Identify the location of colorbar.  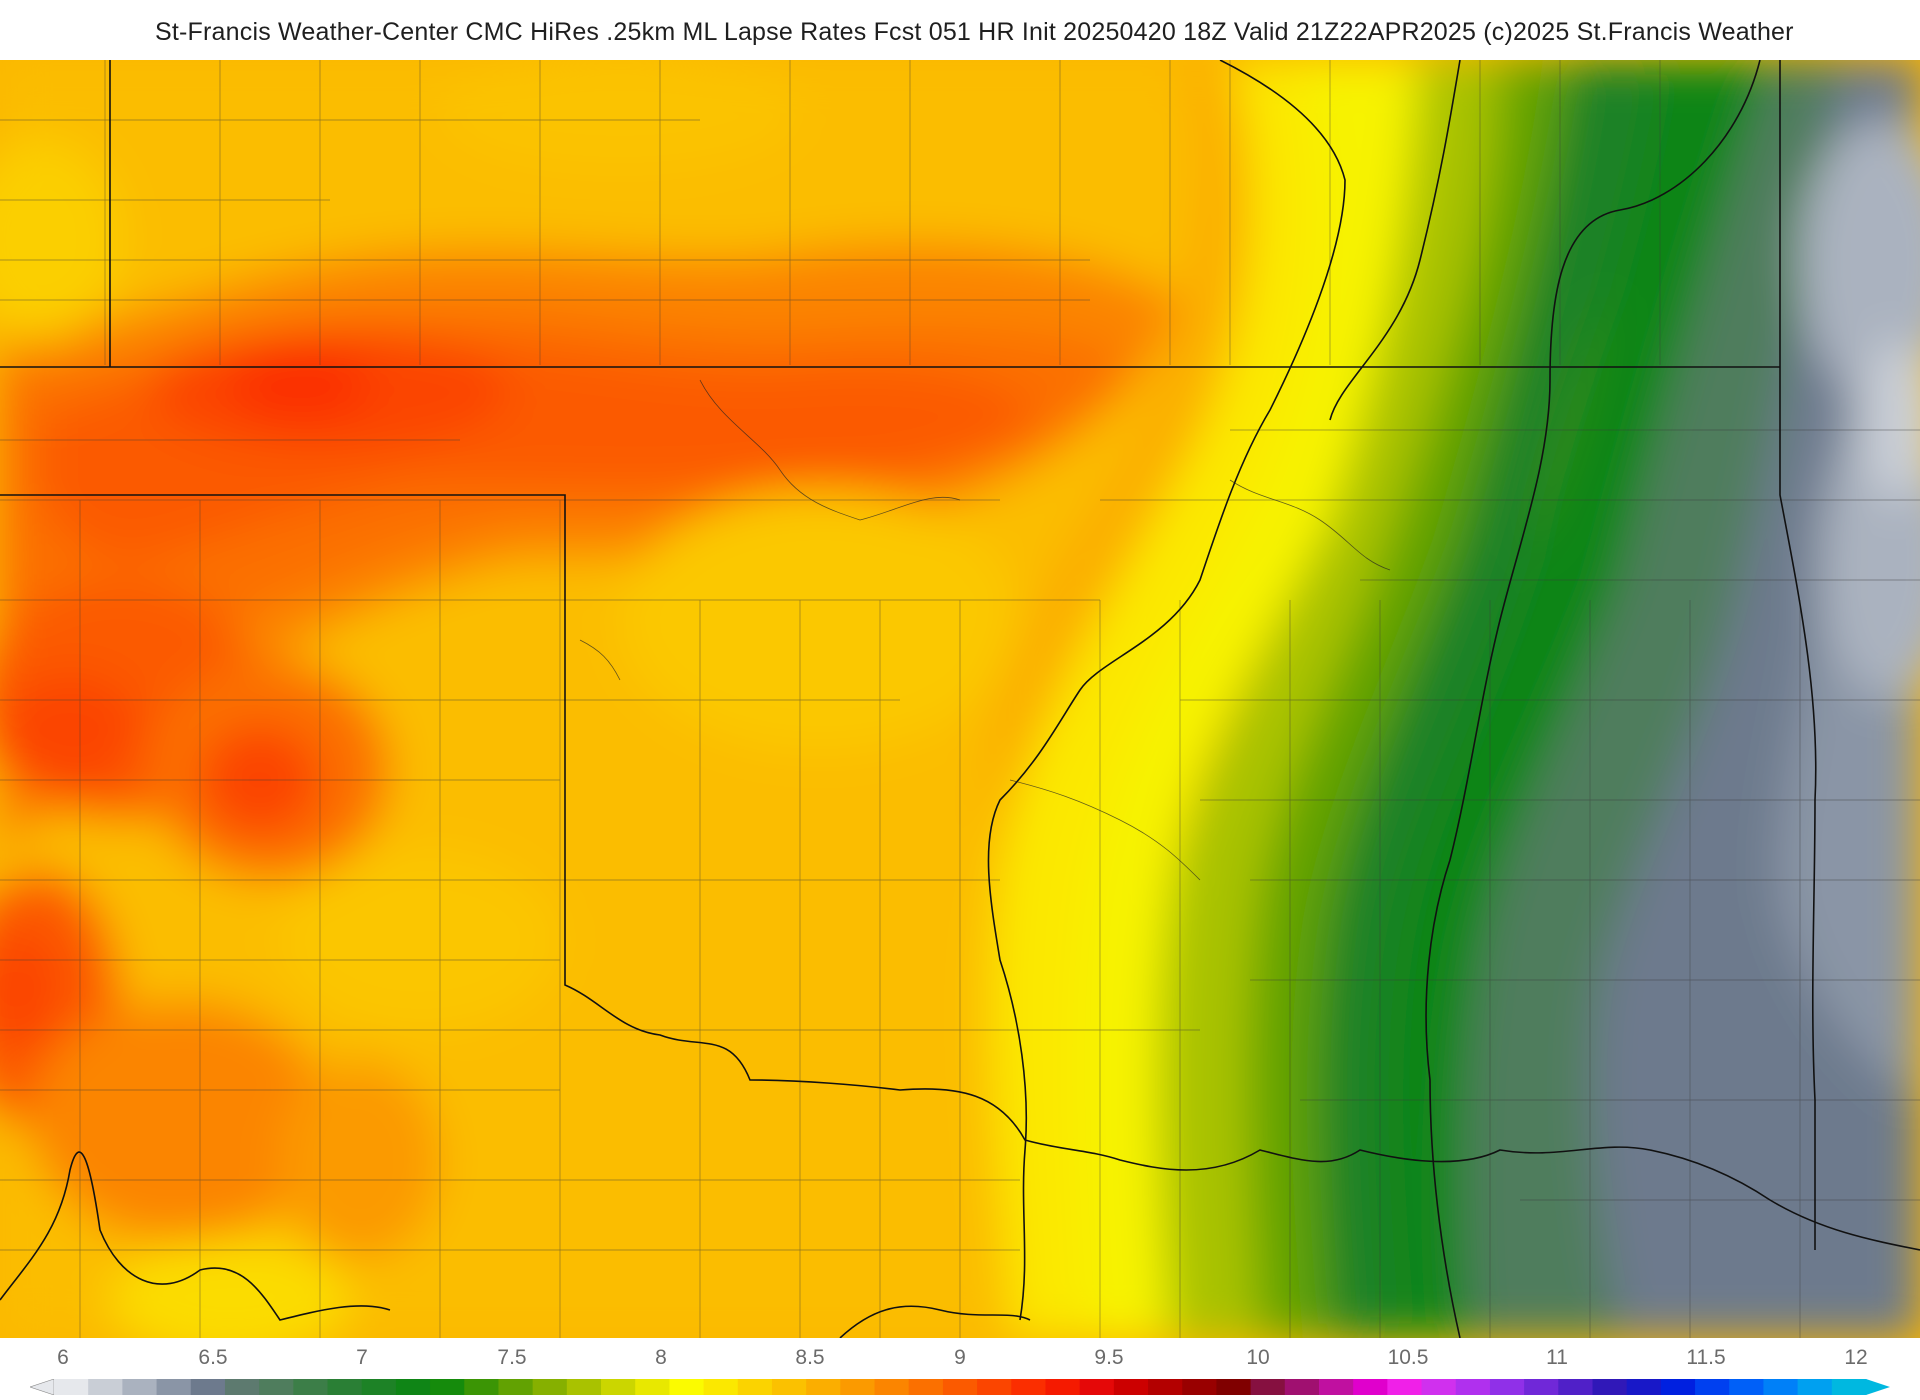
(960, 1387).